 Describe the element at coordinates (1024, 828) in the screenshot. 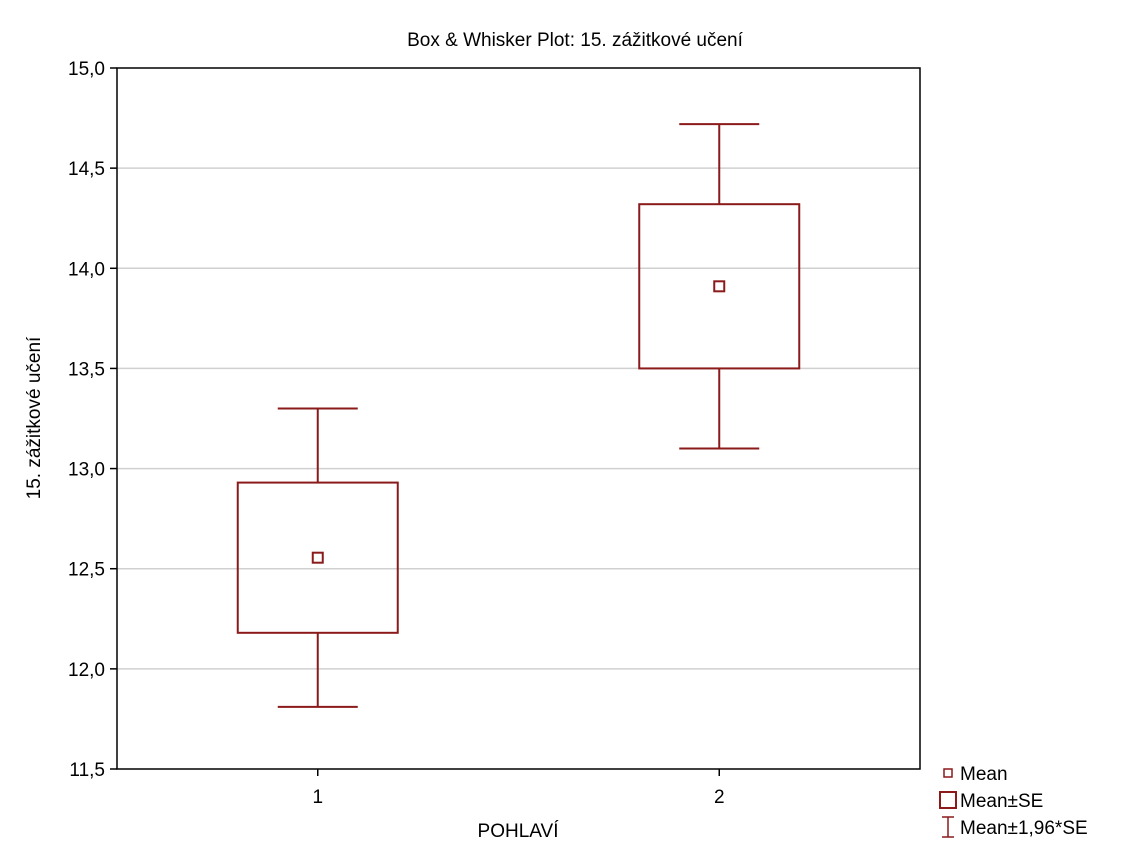

I see `legend-label: Mean±1,96*SE` at that location.